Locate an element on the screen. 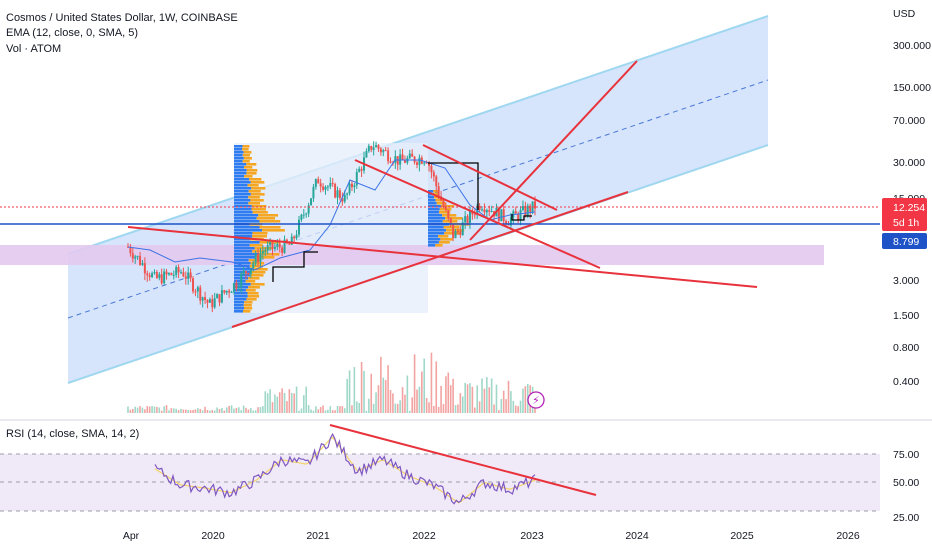  lightning-icon is located at coordinates (536, 400).